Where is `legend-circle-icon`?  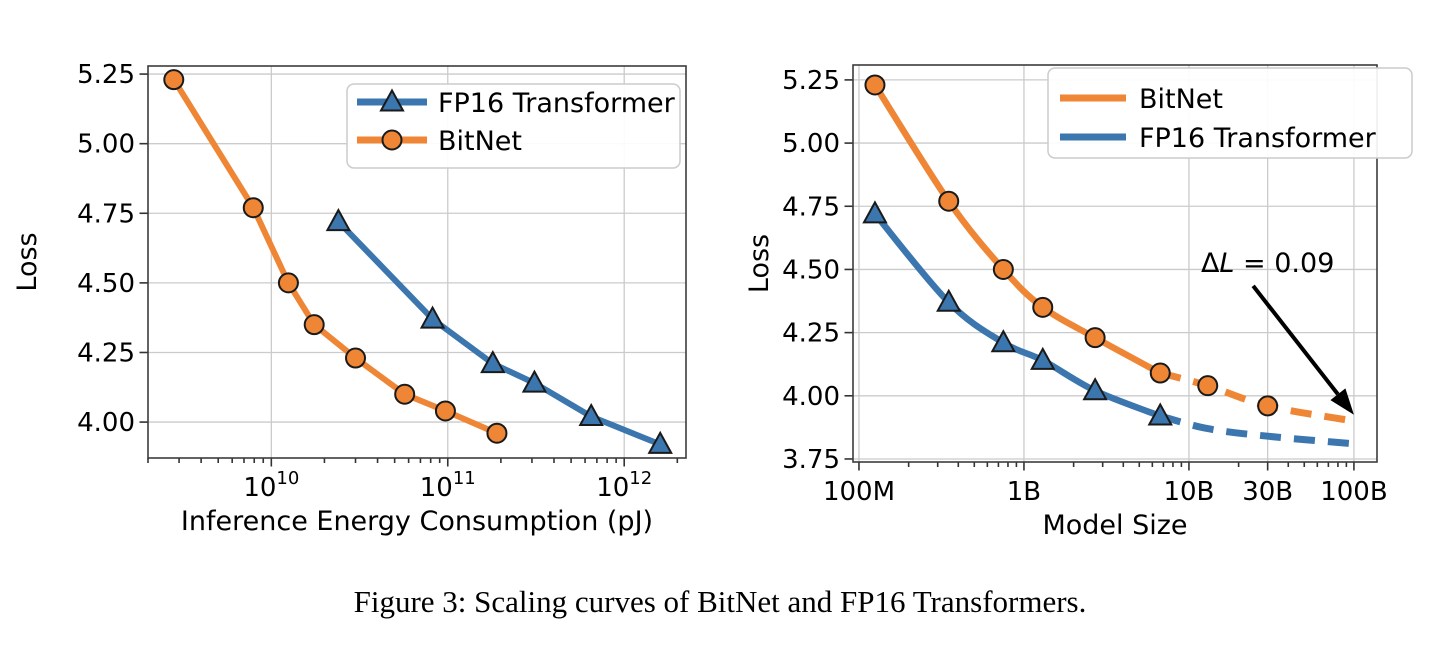
legend-circle-icon is located at coordinates (392, 140).